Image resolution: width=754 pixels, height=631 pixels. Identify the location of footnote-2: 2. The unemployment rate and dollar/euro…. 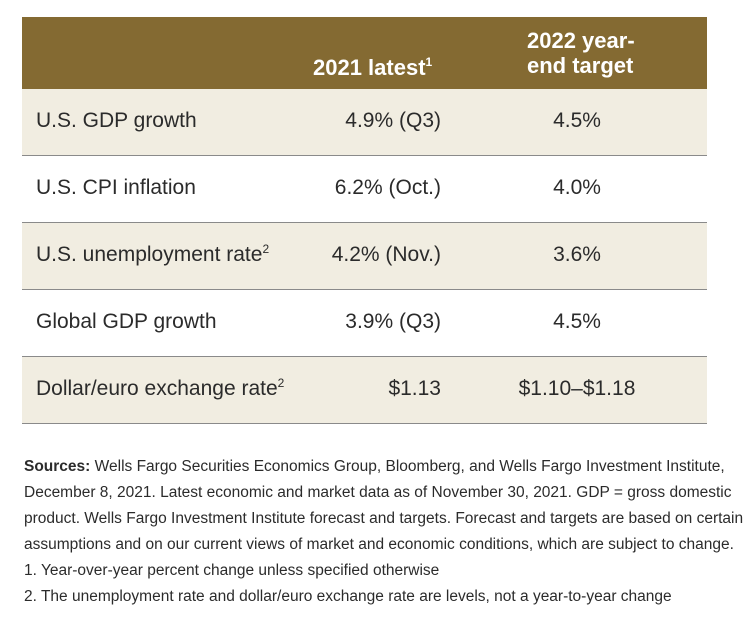
(348, 596).